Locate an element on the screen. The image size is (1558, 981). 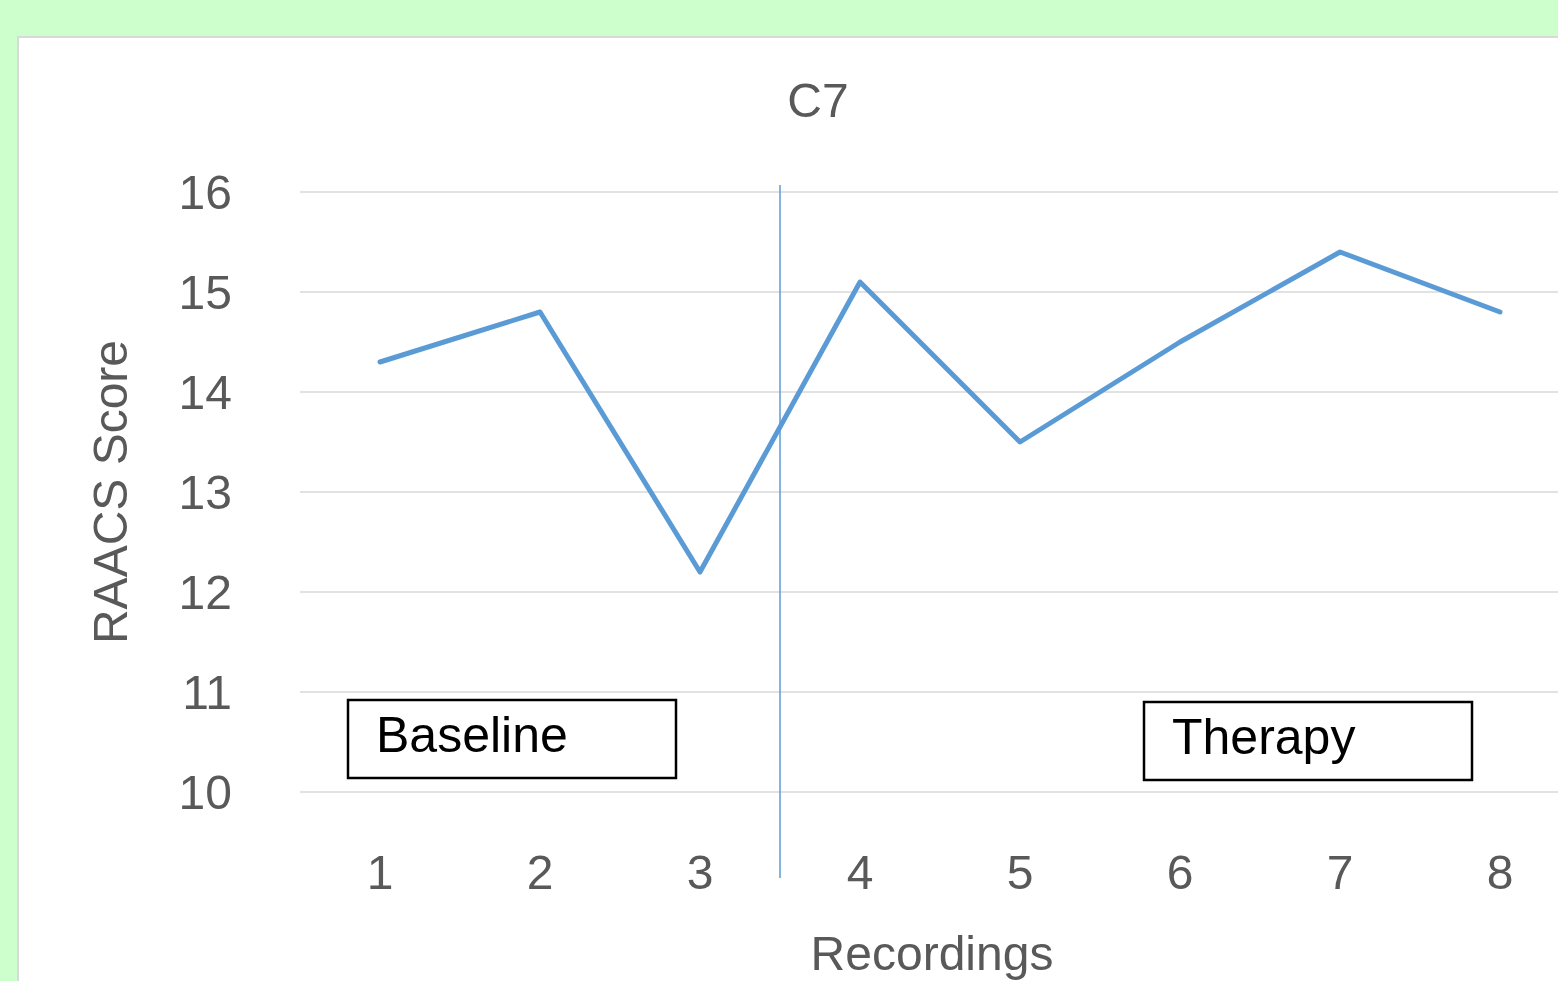
x-axis-title: Recordings is located at coordinates (932, 953).